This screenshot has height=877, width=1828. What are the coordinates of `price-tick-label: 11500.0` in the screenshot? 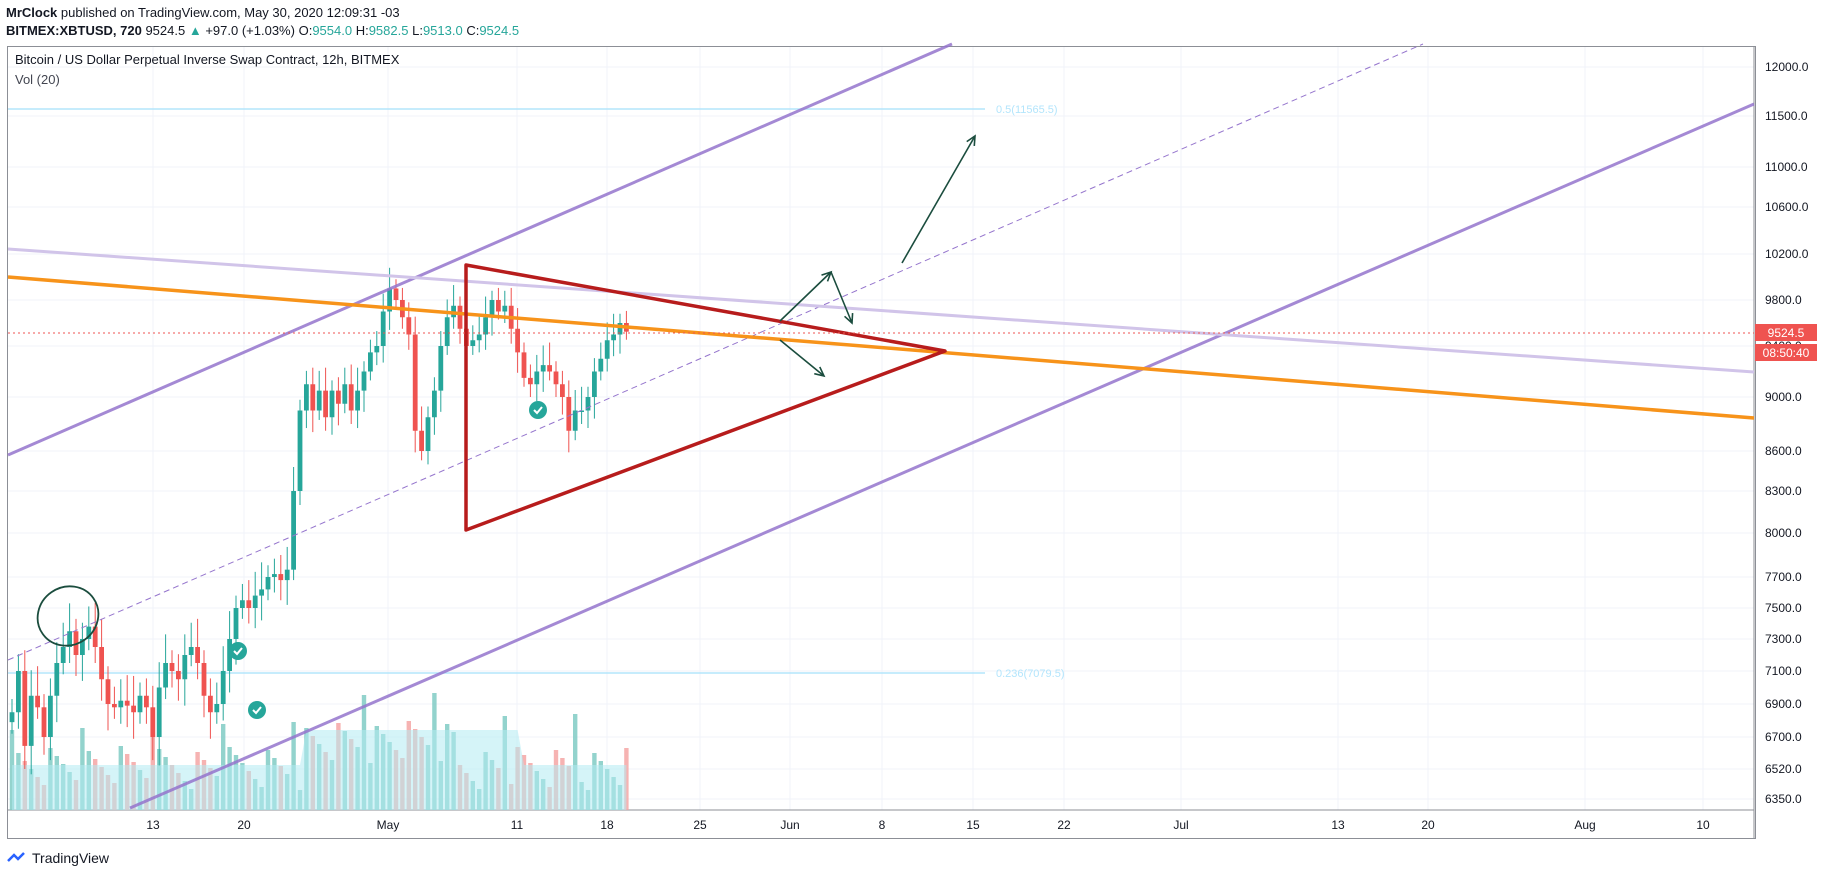 It's located at (1786, 116).